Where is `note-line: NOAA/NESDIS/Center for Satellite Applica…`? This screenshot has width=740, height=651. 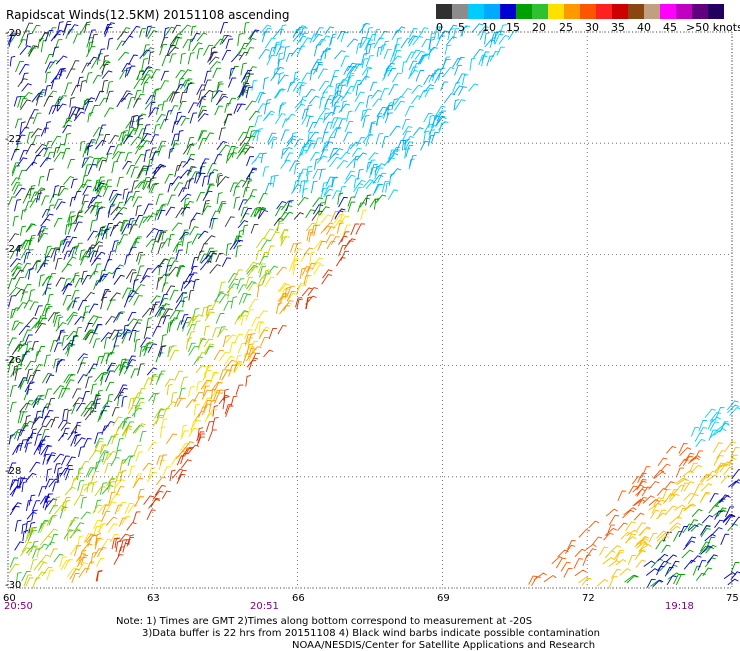 note-line: NOAA/NESDIS/Center for Satellite Applica… is located at coordinates (444, 645).